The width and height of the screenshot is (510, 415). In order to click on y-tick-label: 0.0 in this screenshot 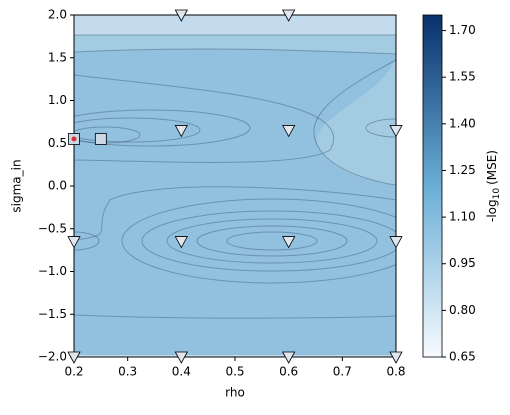, I will do `click(57, 186)`.